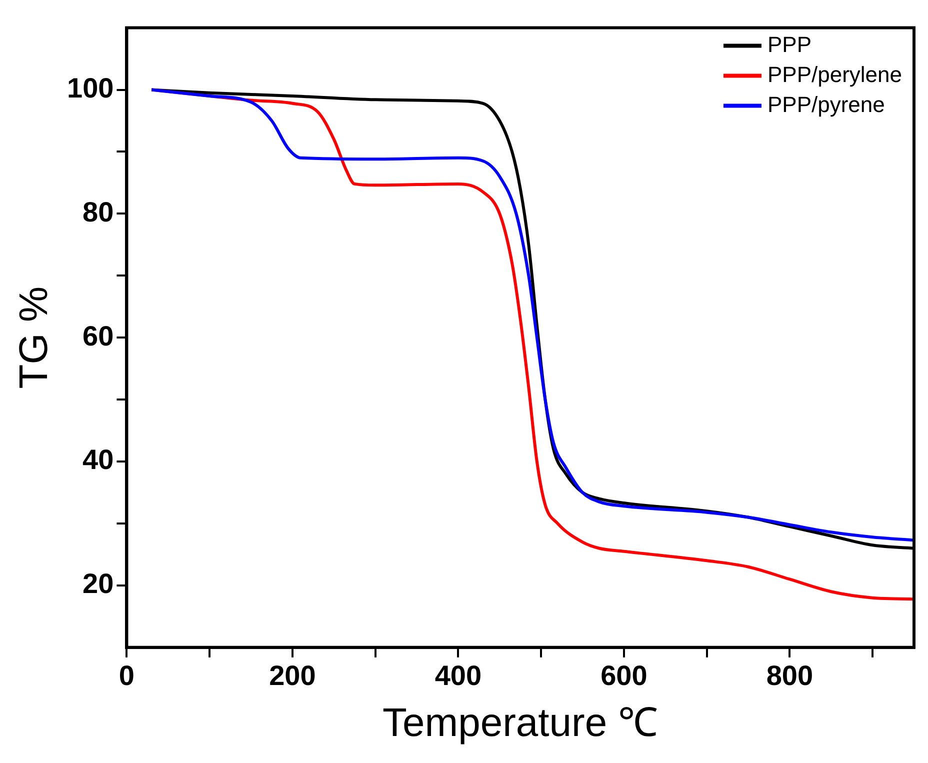 This screenshot has width=928, height=763. I want to click on legend-label: PPP/perylene, so click(834, 74).